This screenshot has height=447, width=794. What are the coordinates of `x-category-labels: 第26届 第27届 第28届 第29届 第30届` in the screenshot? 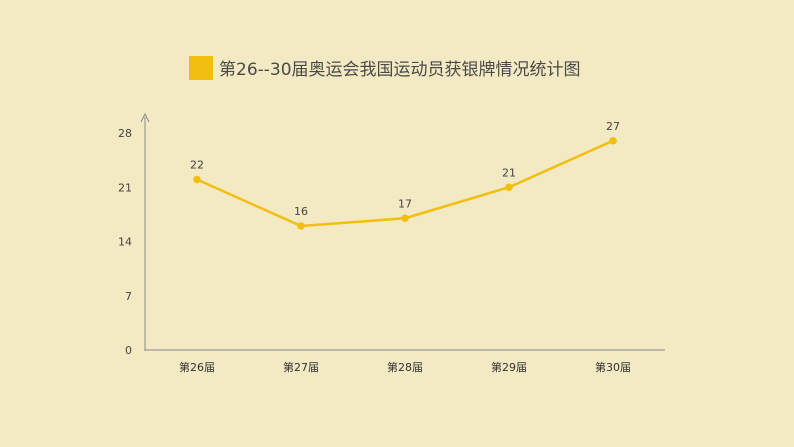 It's located at (405, 367).